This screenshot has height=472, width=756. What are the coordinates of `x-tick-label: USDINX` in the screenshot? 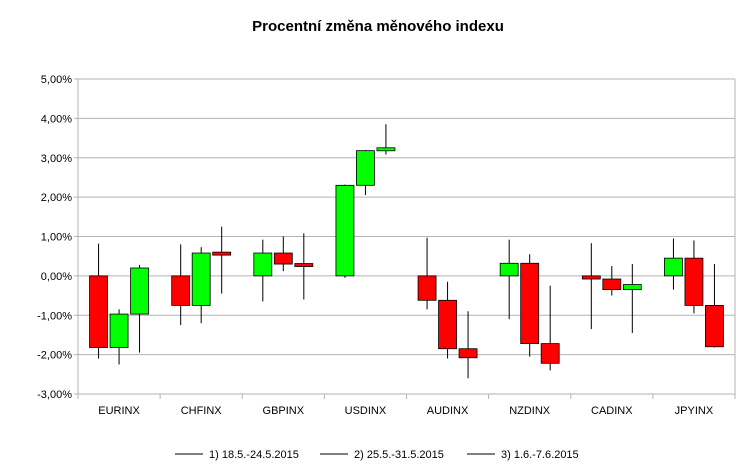 It's located at (366, 411).